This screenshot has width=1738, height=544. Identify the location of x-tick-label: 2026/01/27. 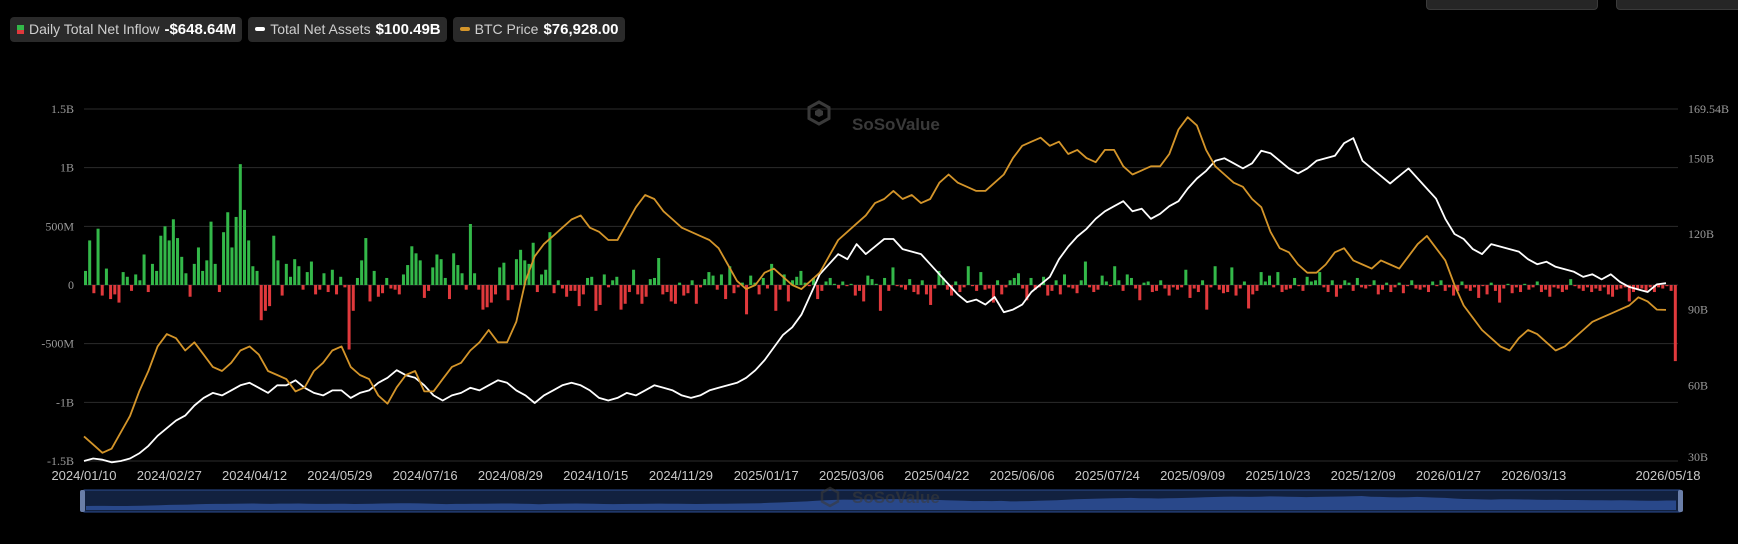
(1448, 475).